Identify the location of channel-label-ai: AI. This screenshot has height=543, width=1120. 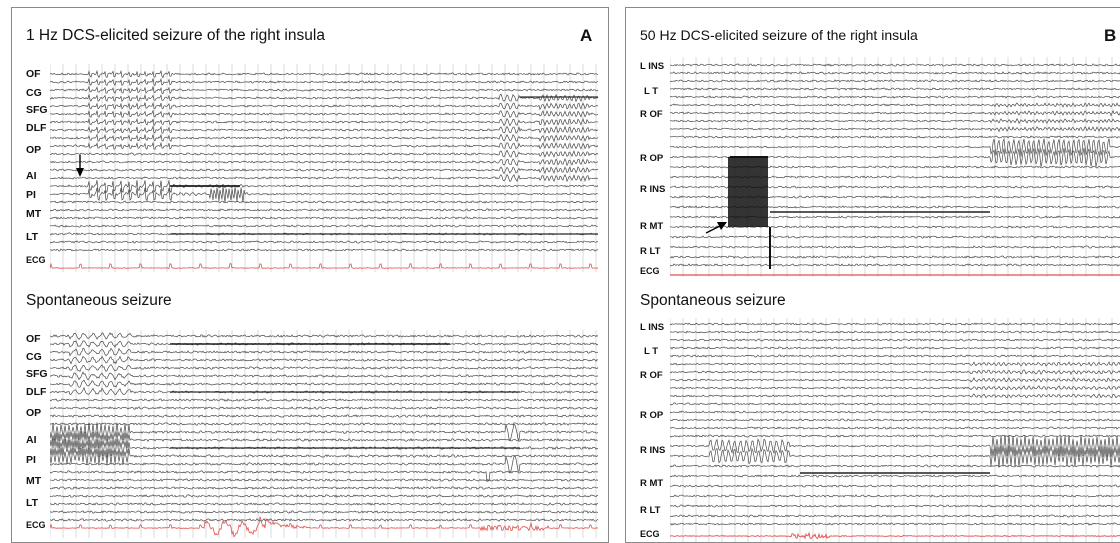
(31, 176).